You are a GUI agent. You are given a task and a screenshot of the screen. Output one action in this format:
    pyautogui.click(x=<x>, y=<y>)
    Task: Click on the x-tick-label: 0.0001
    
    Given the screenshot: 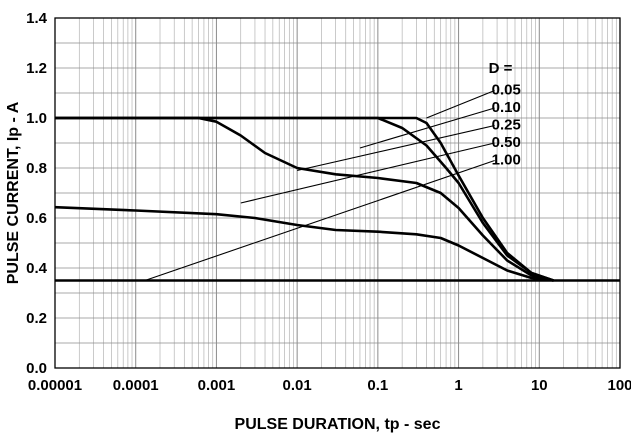 What is the action you would take?
    pyautogui.click(x=136, y=385)
    